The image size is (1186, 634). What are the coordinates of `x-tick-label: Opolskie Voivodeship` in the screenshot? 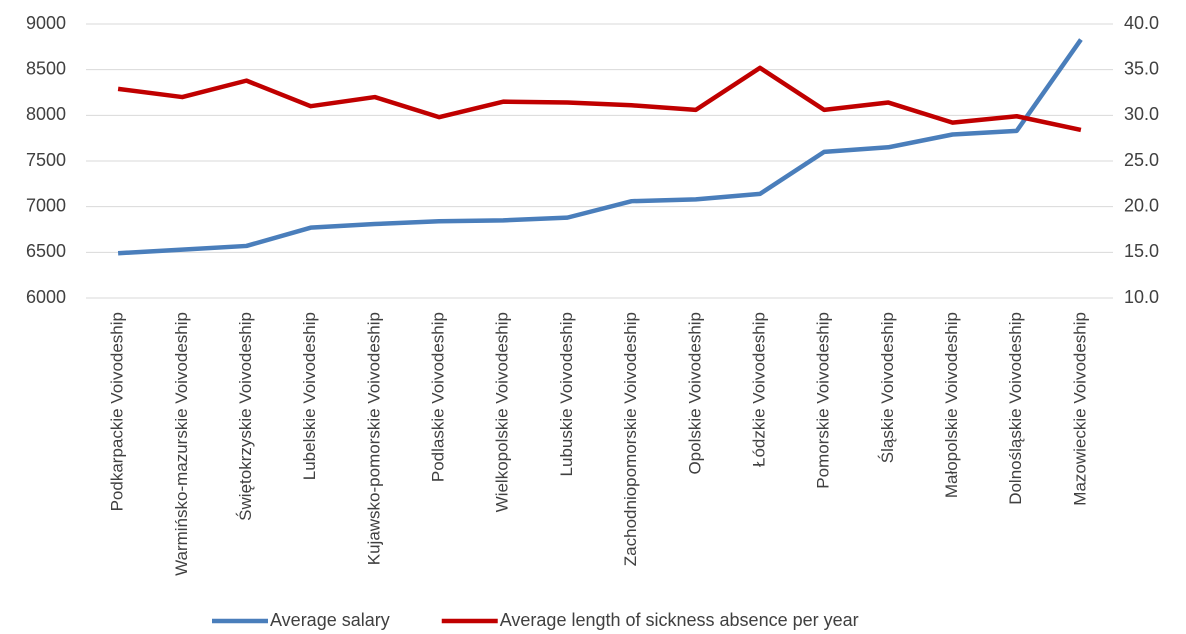 It's located at (694, 393).